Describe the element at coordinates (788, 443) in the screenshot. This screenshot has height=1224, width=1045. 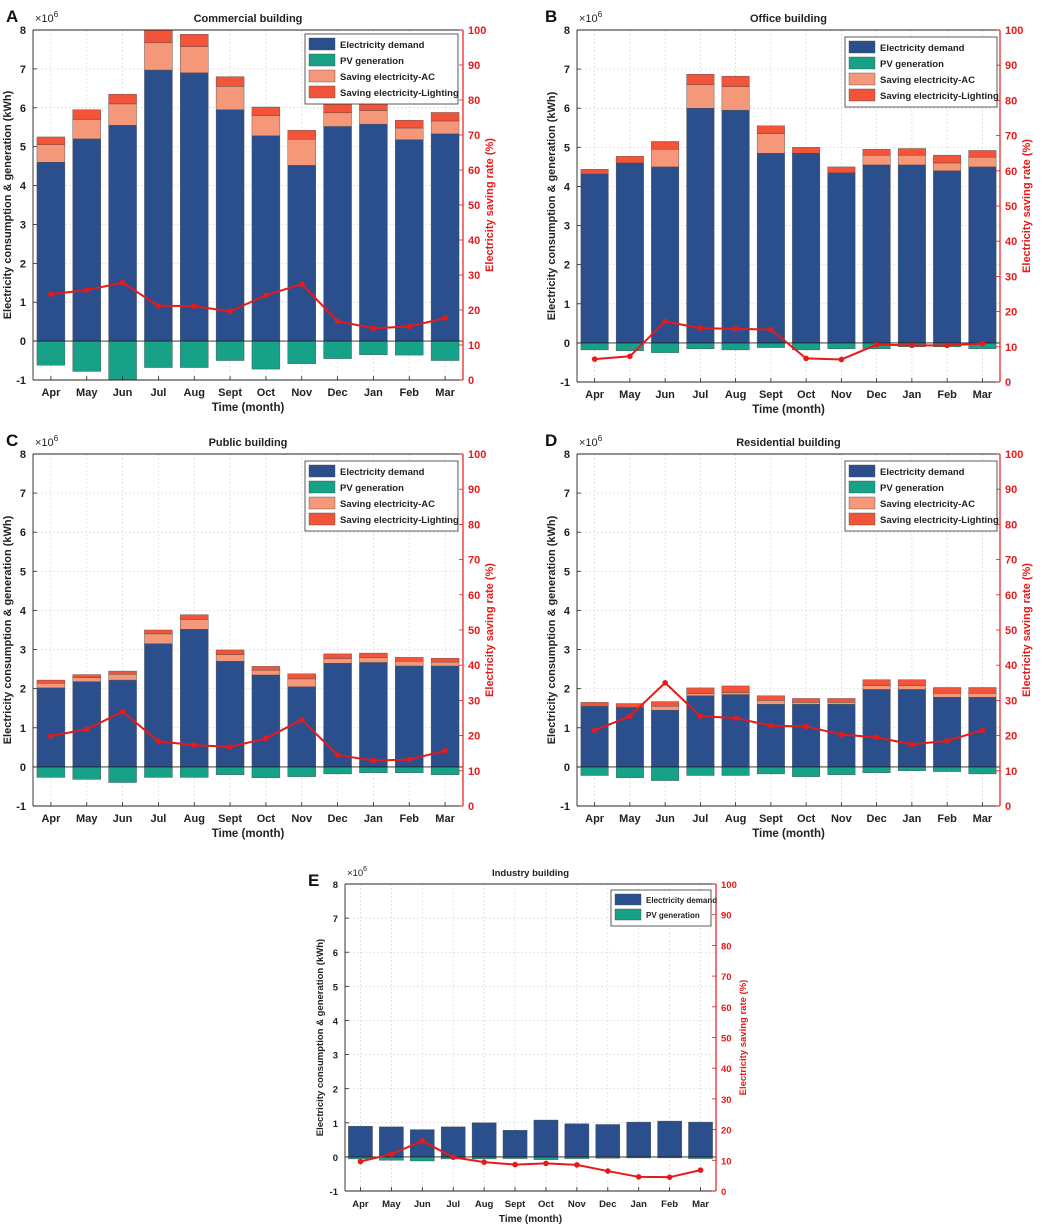
I see `chart-title: Residential building` at that location.